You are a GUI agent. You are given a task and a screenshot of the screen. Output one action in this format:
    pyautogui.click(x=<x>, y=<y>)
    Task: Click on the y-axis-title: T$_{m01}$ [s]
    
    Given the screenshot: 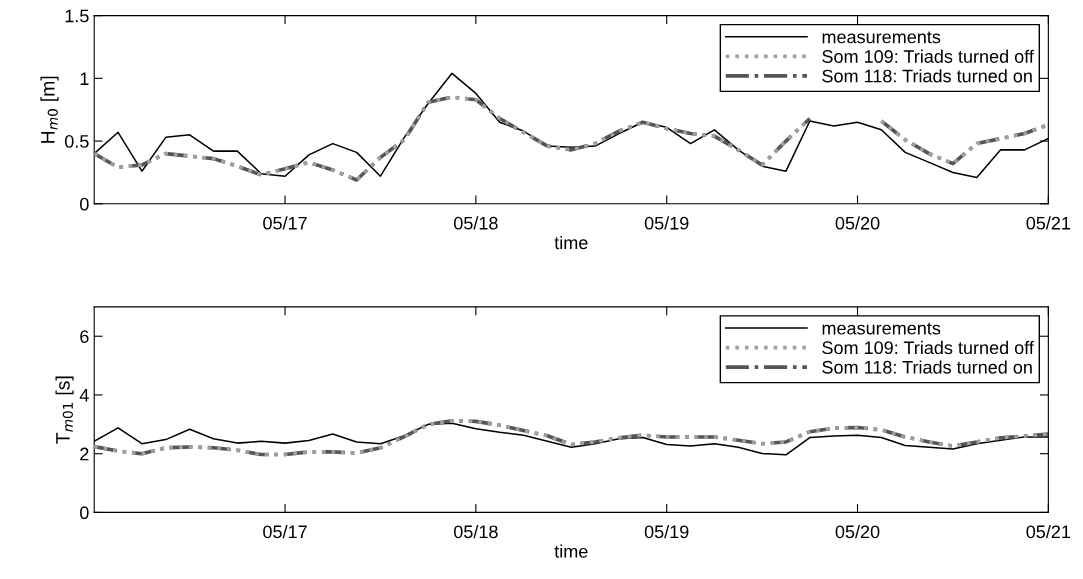 What is the action you would take?
    pyautogui.click(x=64, y=410)
    